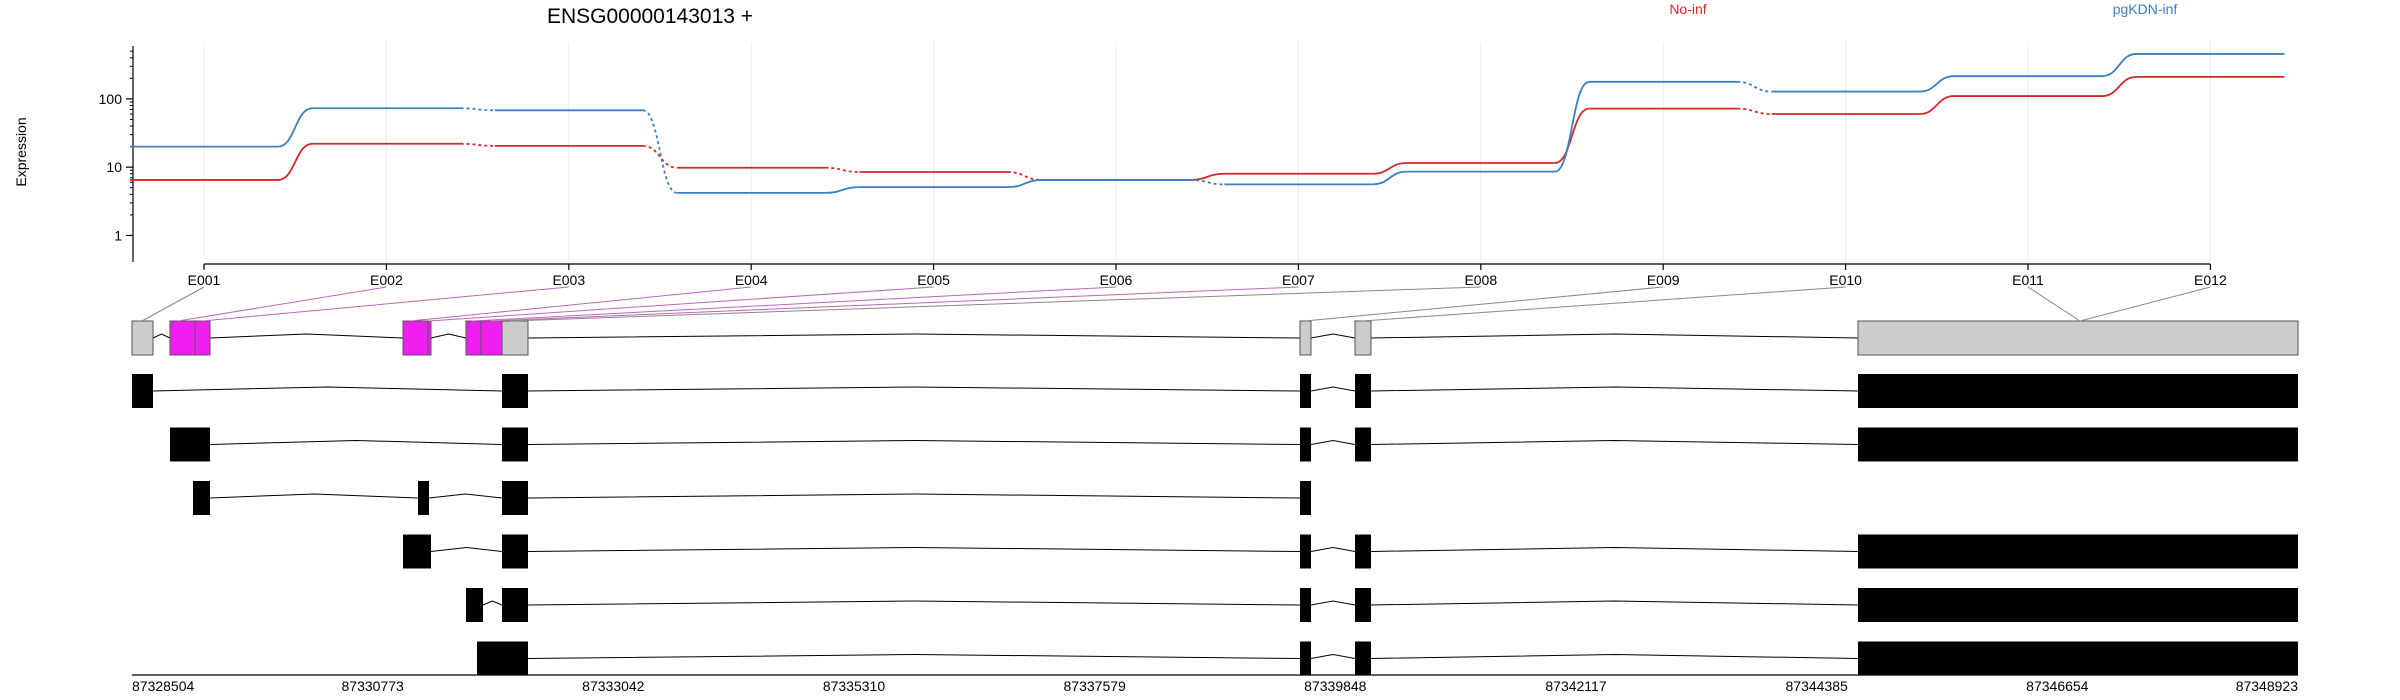 This screenshot has height=700, width=2400. I want to click on genome-tick-label: 87335310, so click(854, 686).